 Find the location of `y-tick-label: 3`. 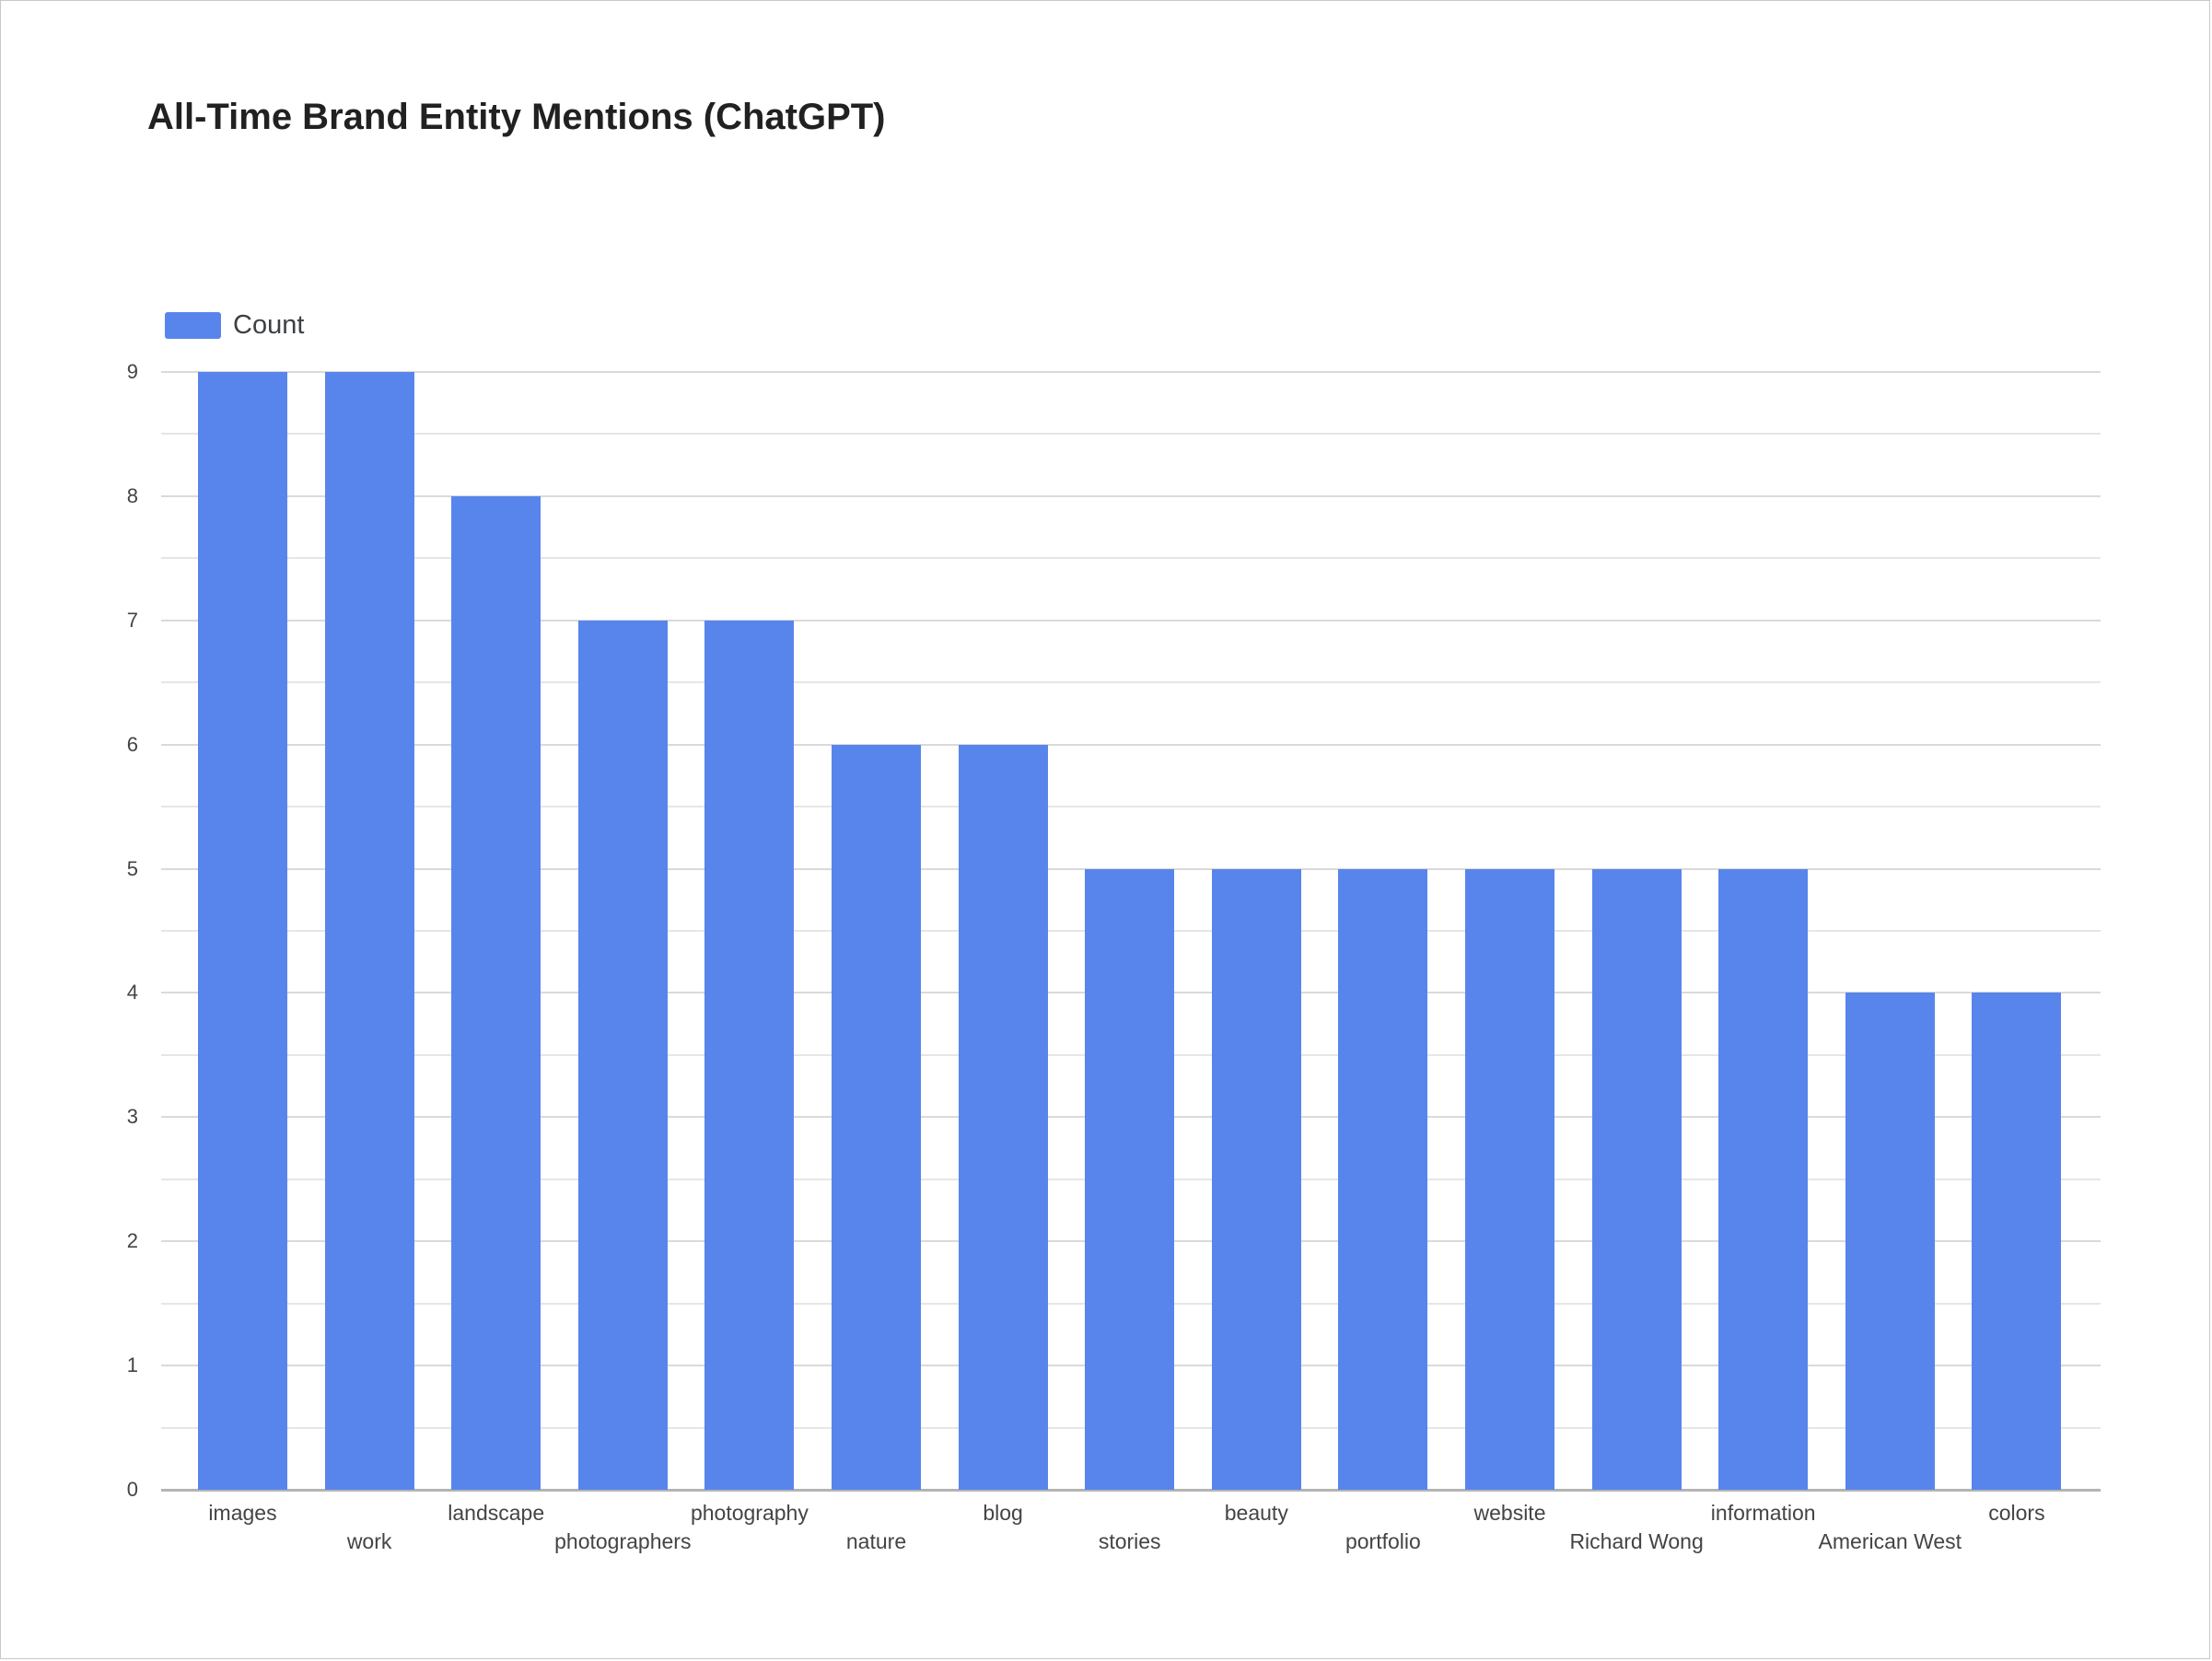

y-tick-label: 3 is located at coordinates (132, 1117).